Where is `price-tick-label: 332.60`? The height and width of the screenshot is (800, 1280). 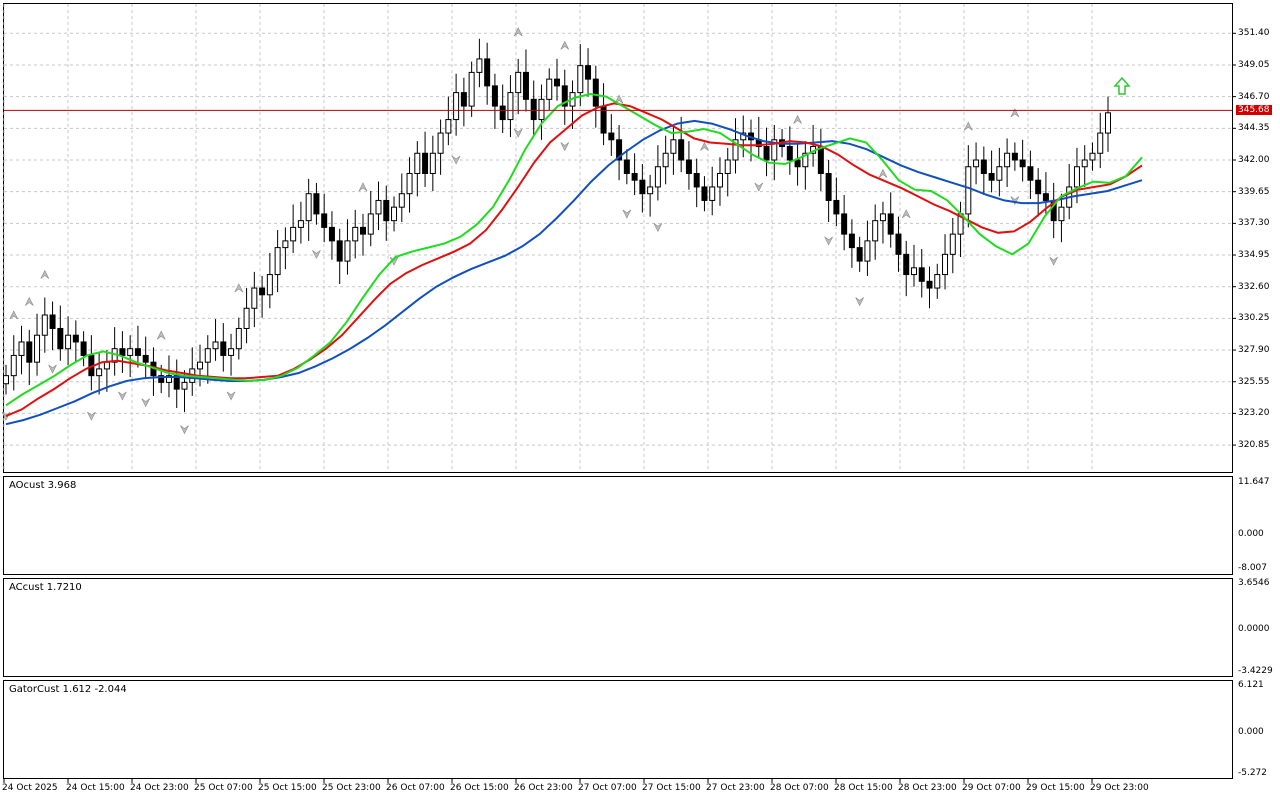 price-tick-label: 332.60 is located at coordinates (1254, 286).